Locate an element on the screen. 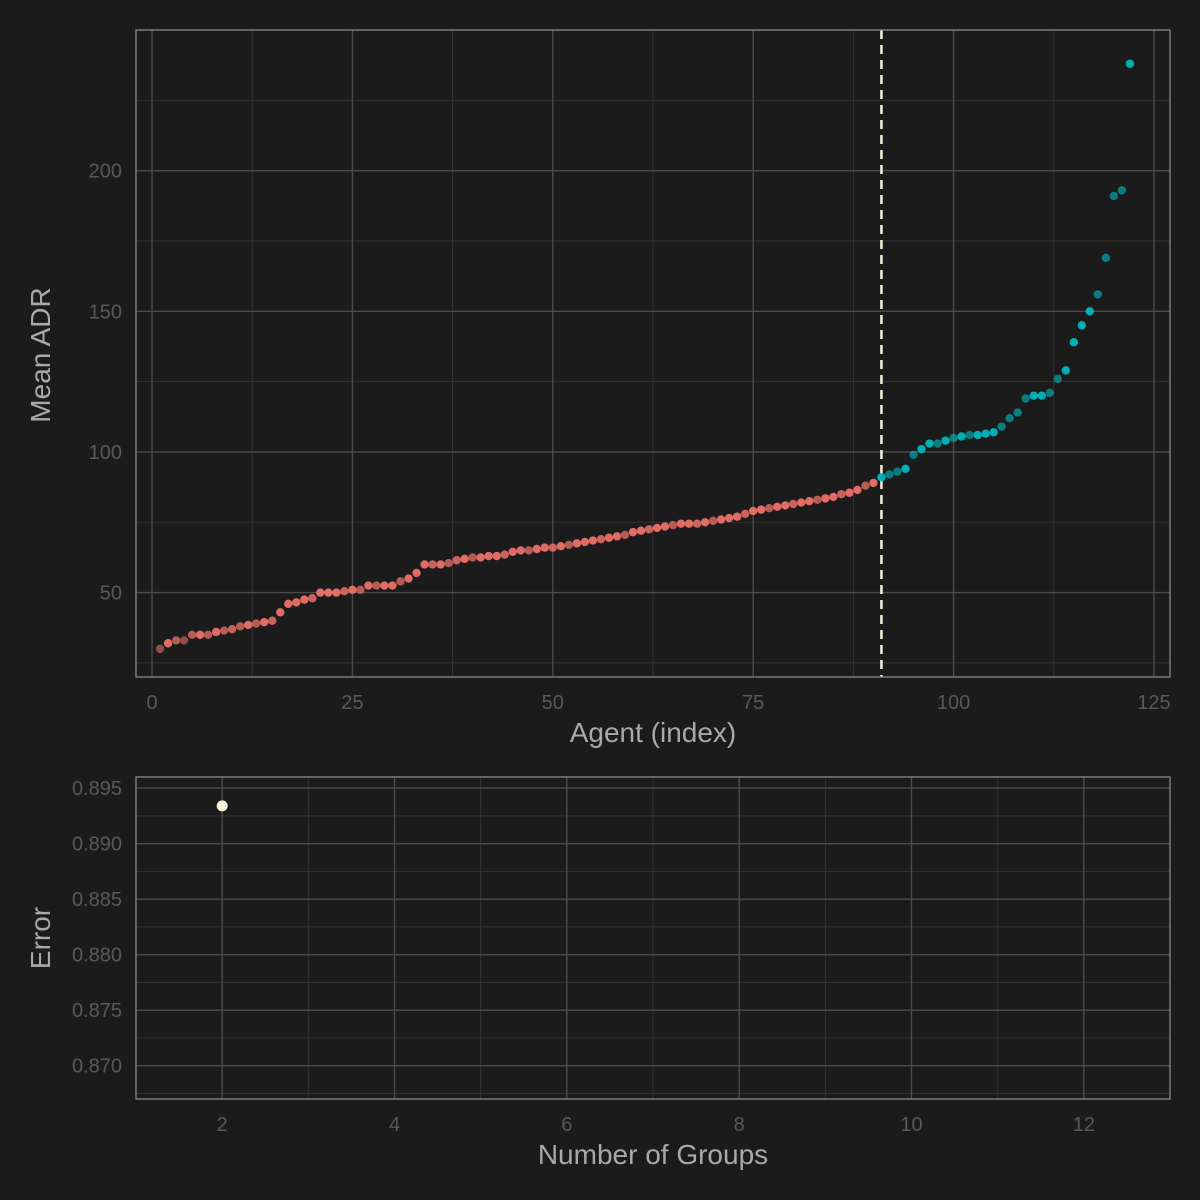 This screenshot has width=1200, height=1200. adr-y-tick-label: 200 is located at coordinates (105, 172).